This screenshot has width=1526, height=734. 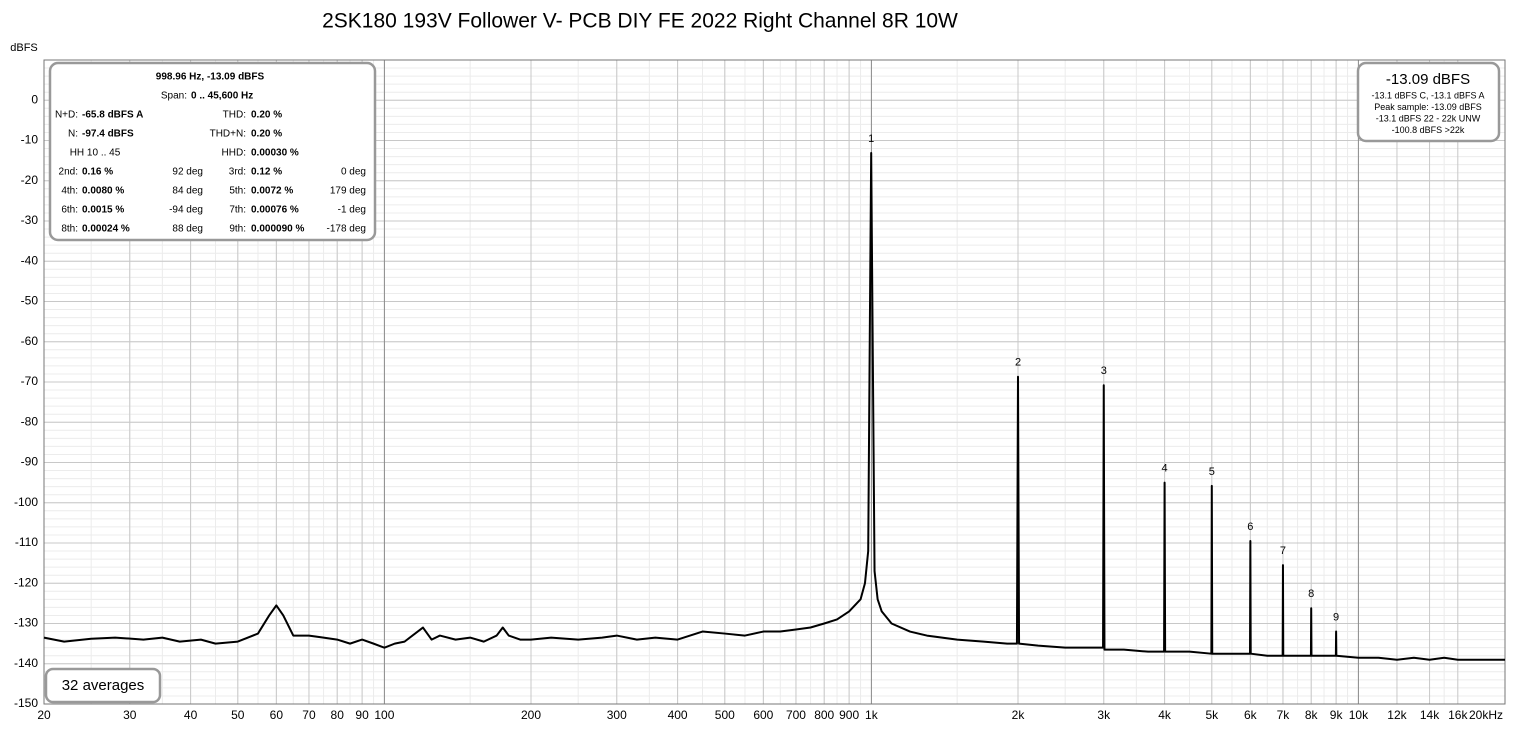 What do you see at coordinates (1104, 715) in the screenshot?
I see `x-tick-label: 3k` at bounding box center [1104, 715].